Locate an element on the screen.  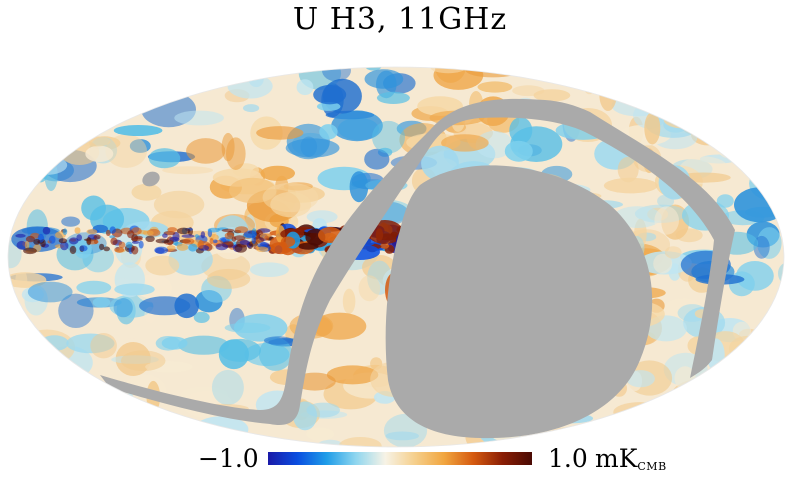
map-title: U H3, 11GHz is located at coordinates (400, 19).